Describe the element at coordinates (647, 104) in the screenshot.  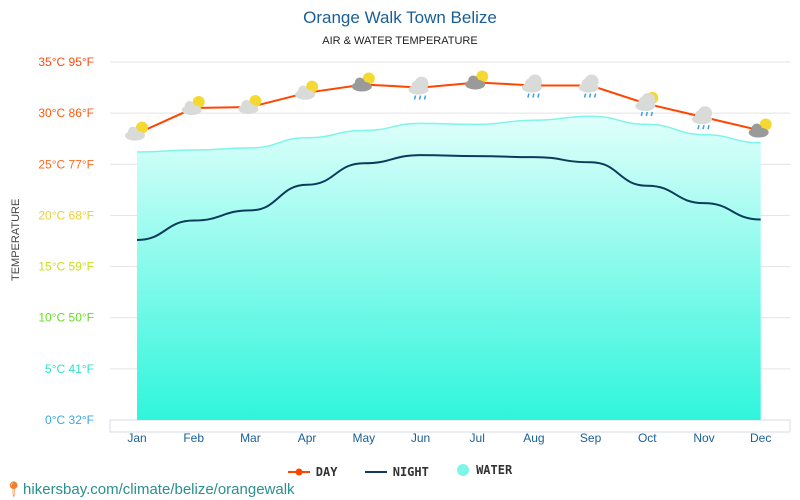
I see `rain-sun-icon` at that location.